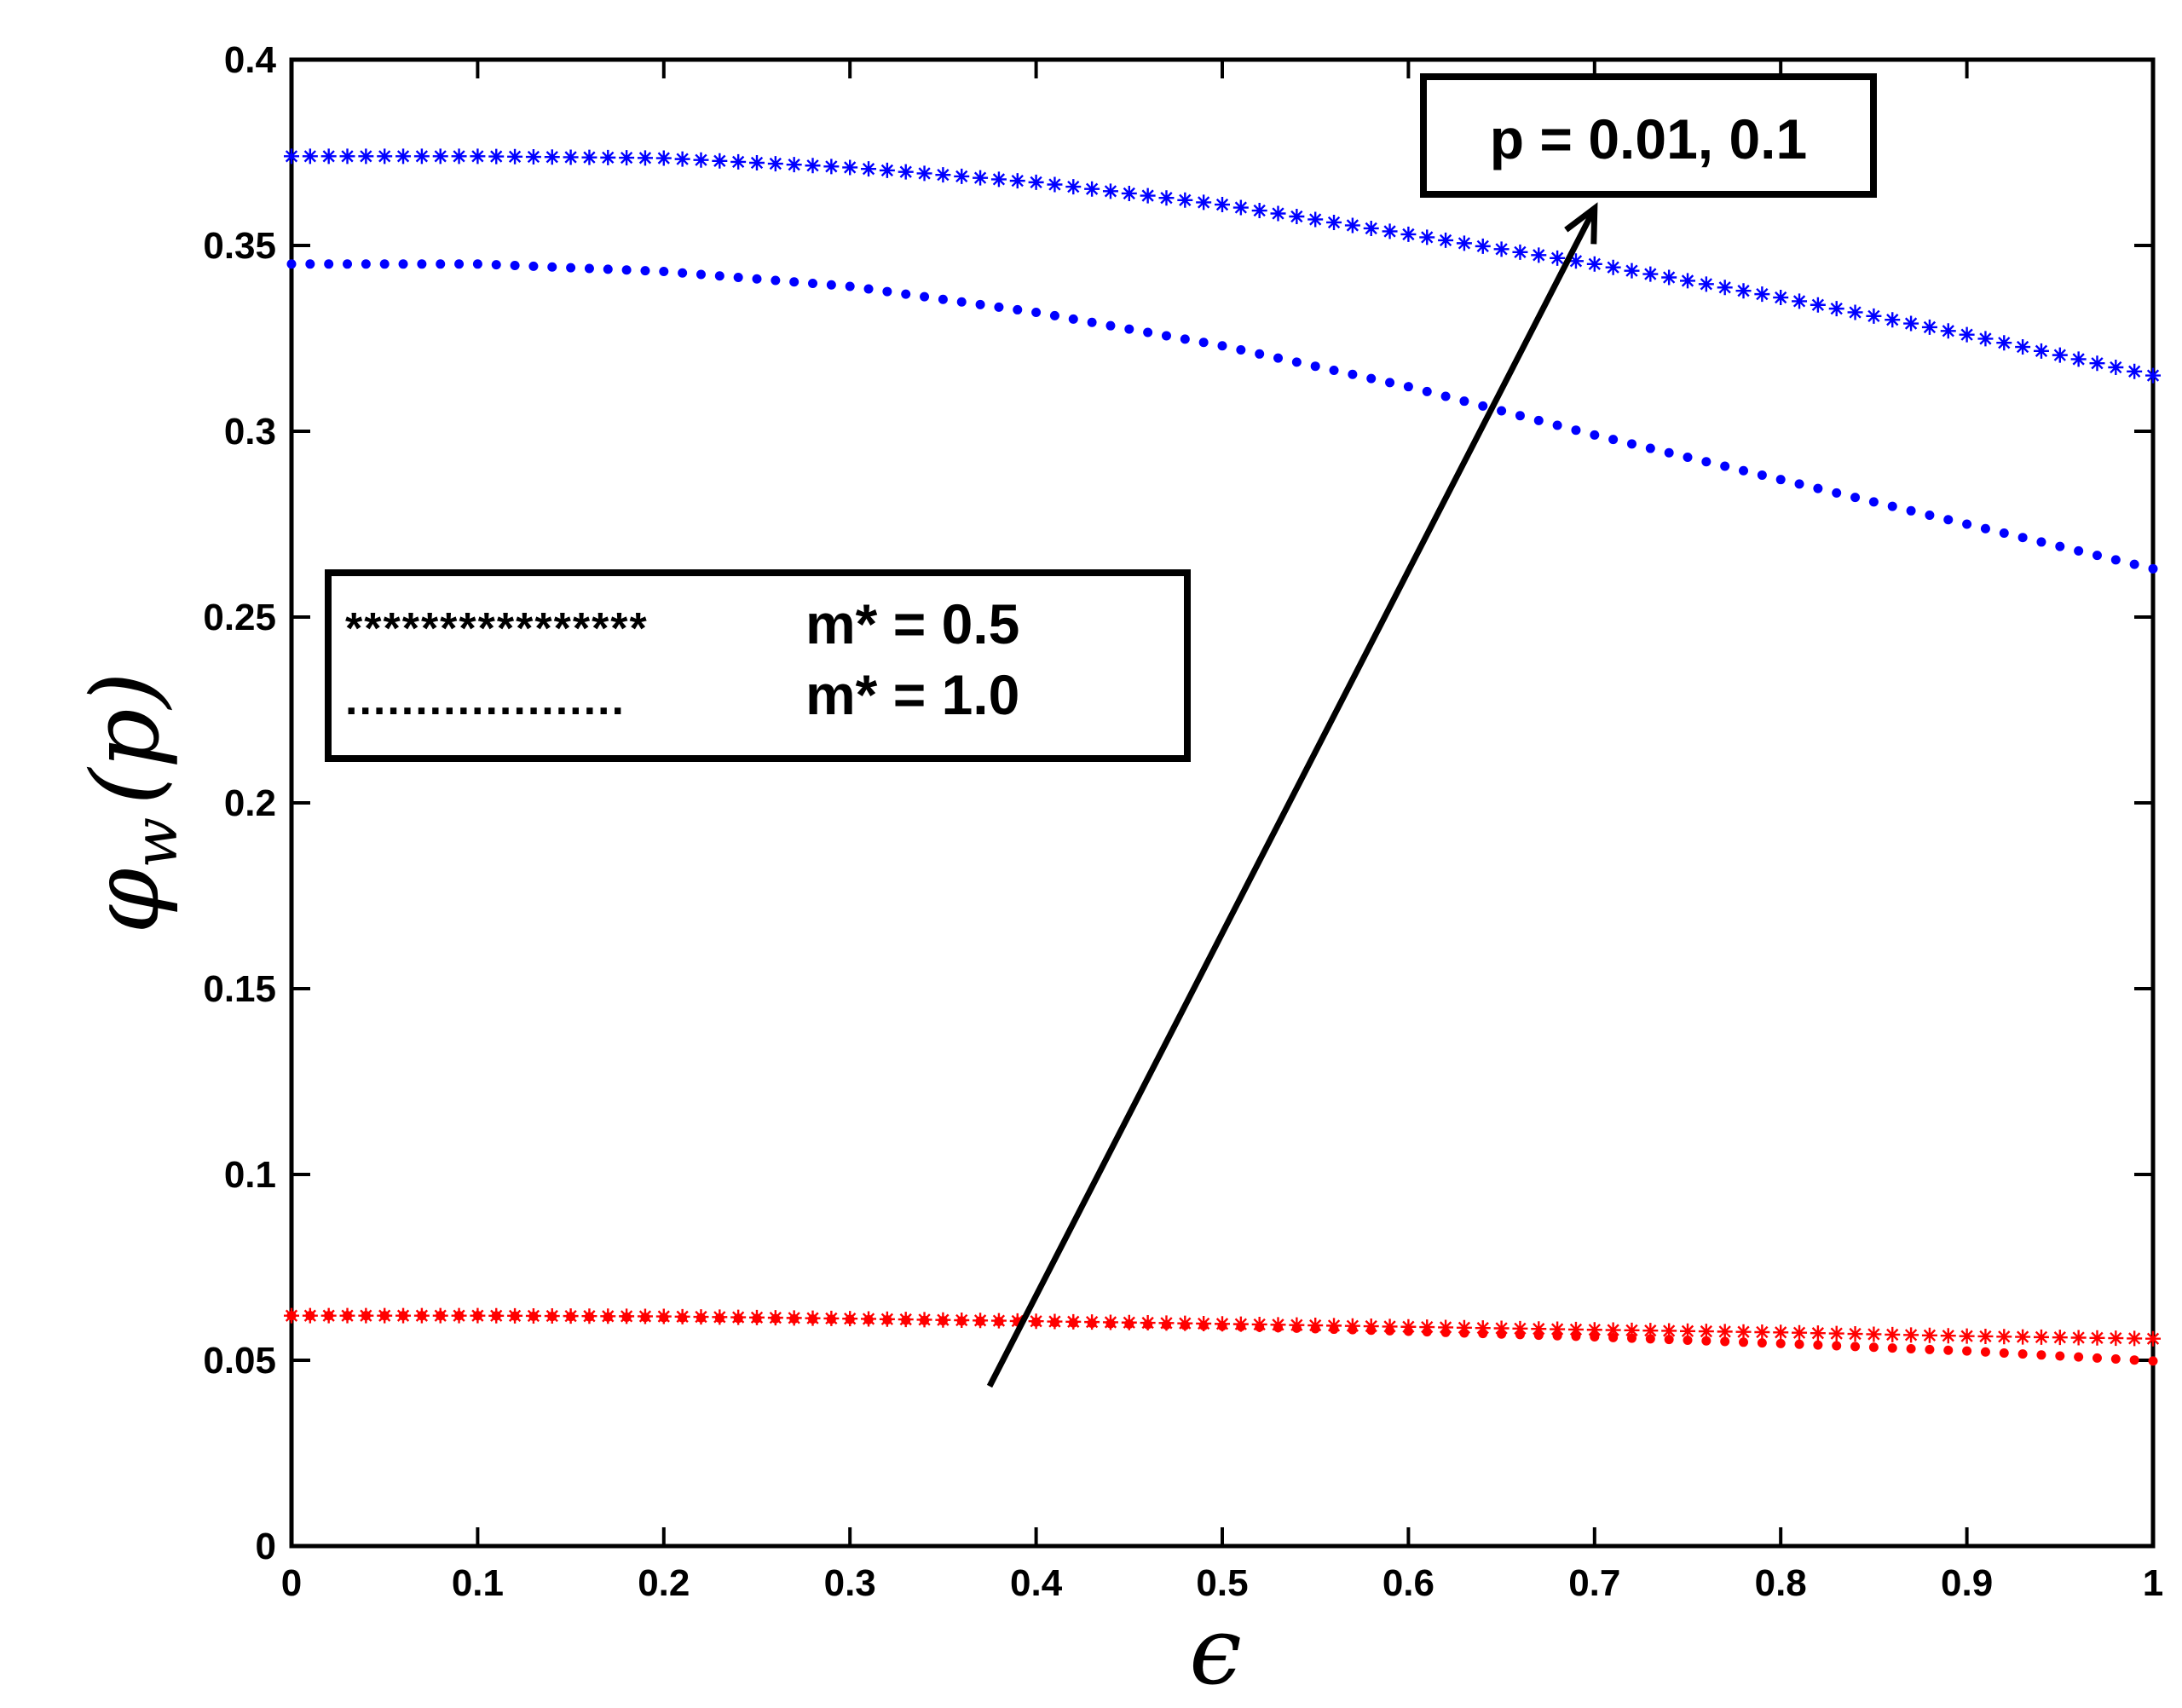 This screenshot has height=1708, width=2182. Describe the element at coordinates (250, 803) in the screenshot. I see `y-tick-label: 0.2` at that location.